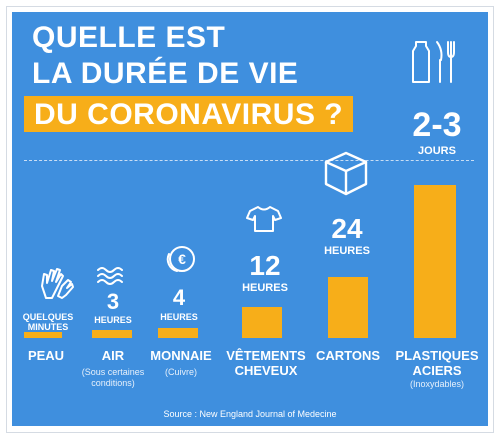 The image size is (500, 439). I want to click on value-unit-air: HEURES, so click(113, 320).